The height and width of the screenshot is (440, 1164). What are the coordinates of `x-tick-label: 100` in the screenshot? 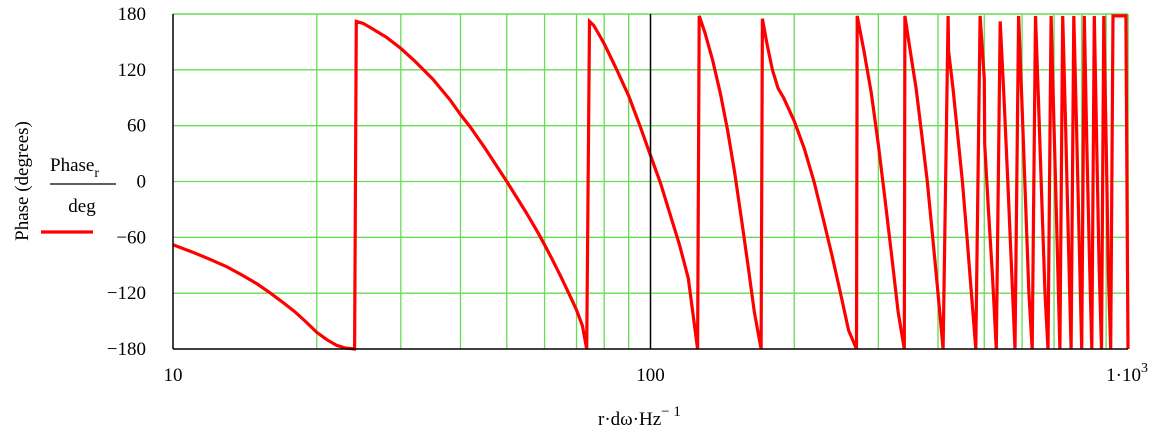 It's located at (650, 375).